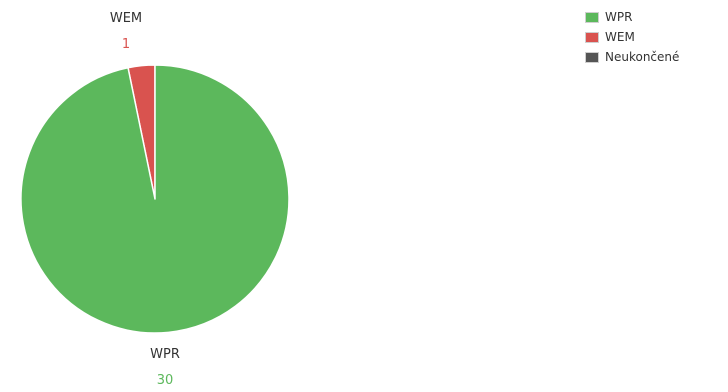 The image size is (728, 392). I want to click on legend-label-neukoncene: Neukončené, so click(642, 57).